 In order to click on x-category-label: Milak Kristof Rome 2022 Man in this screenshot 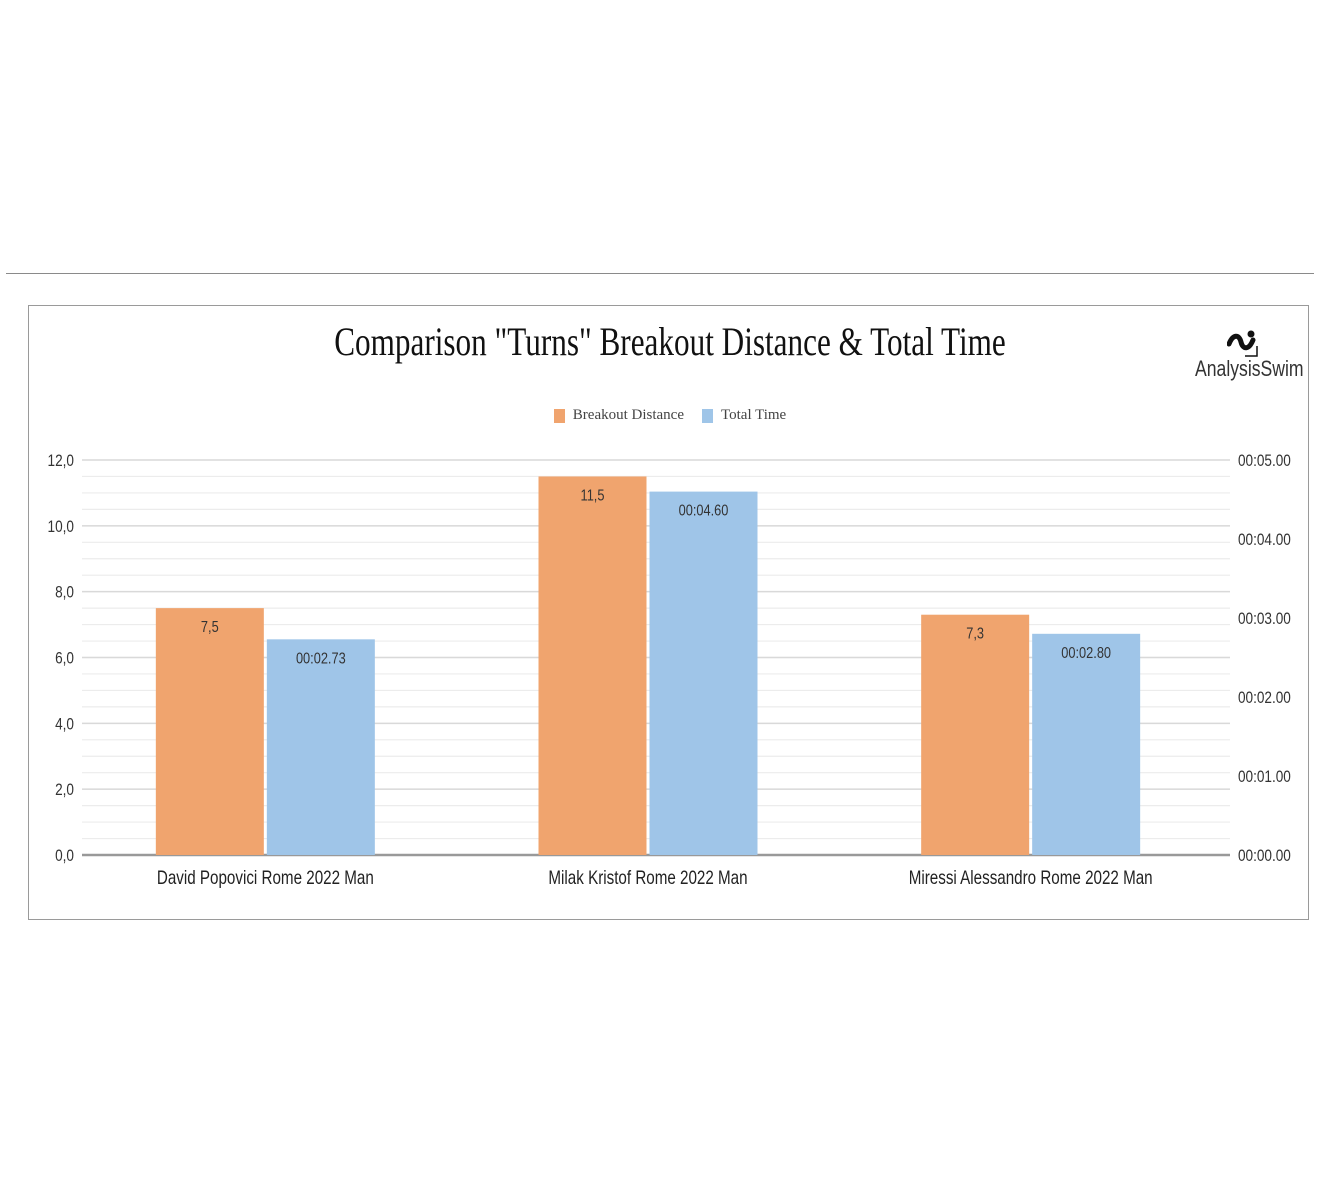, I will do `click(647, 877)`.